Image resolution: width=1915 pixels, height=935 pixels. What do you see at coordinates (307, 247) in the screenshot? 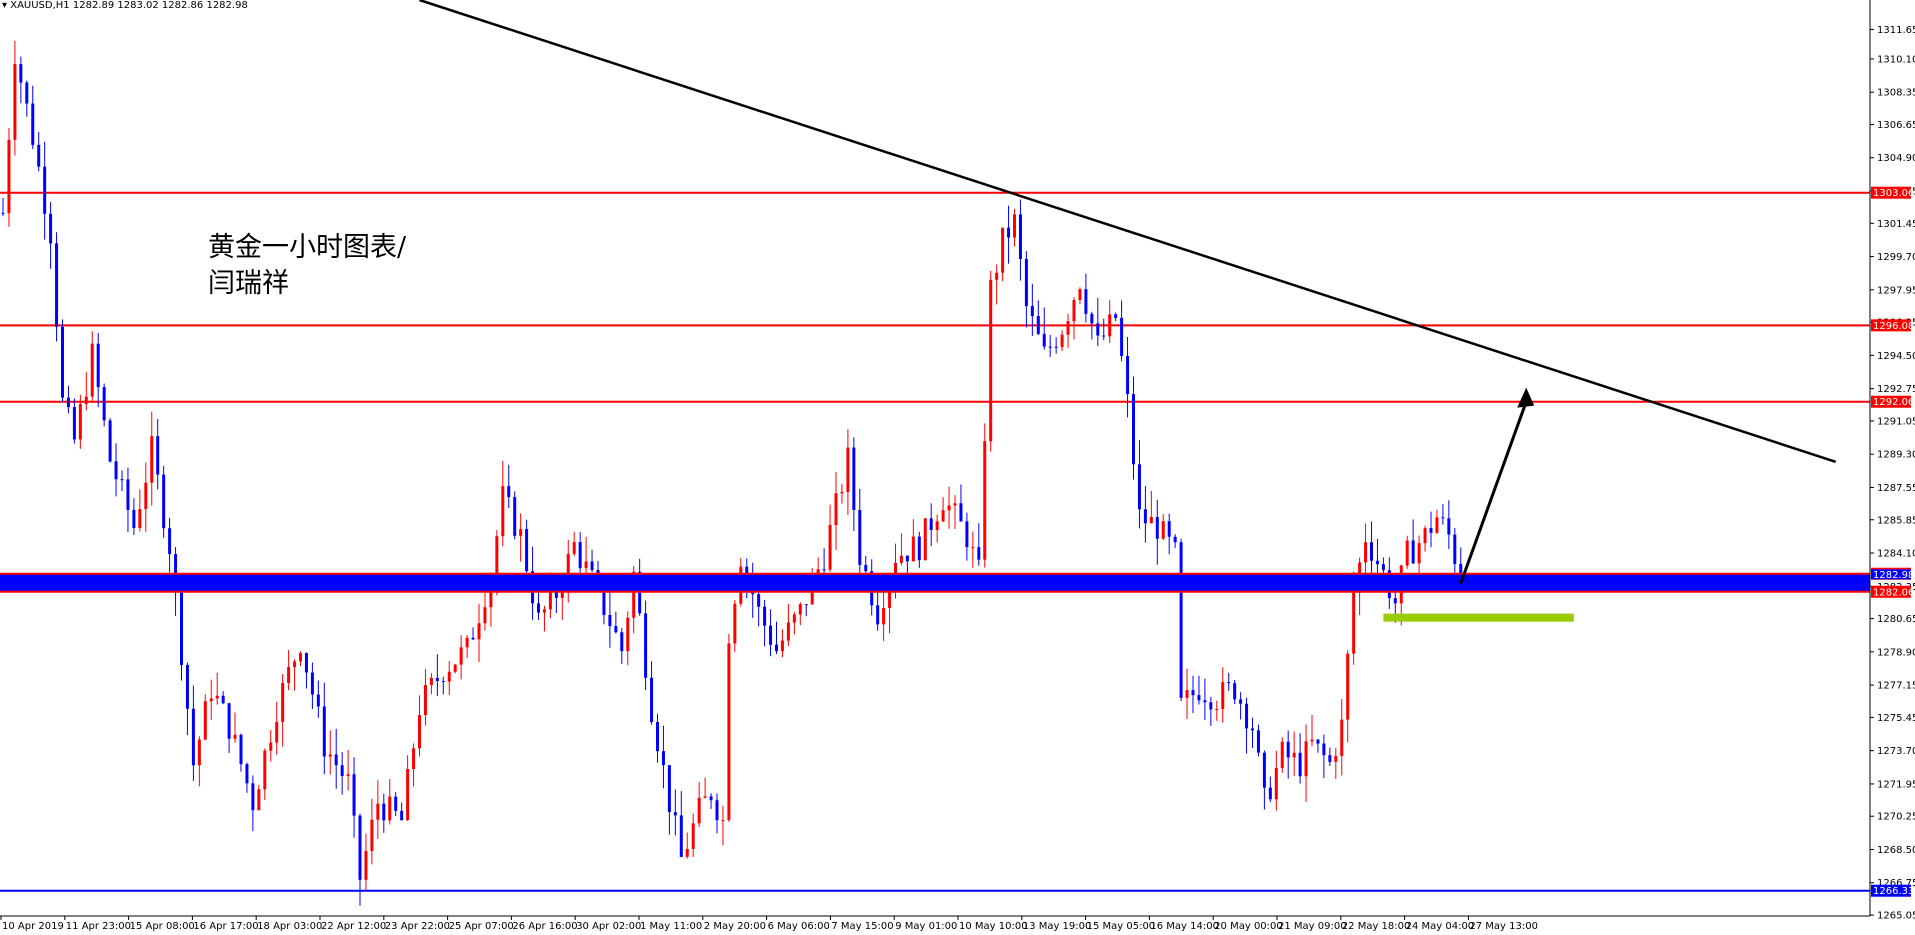
I see `annotation-line-1: 黄金一小时图表/` at bounding box center [307, 247].